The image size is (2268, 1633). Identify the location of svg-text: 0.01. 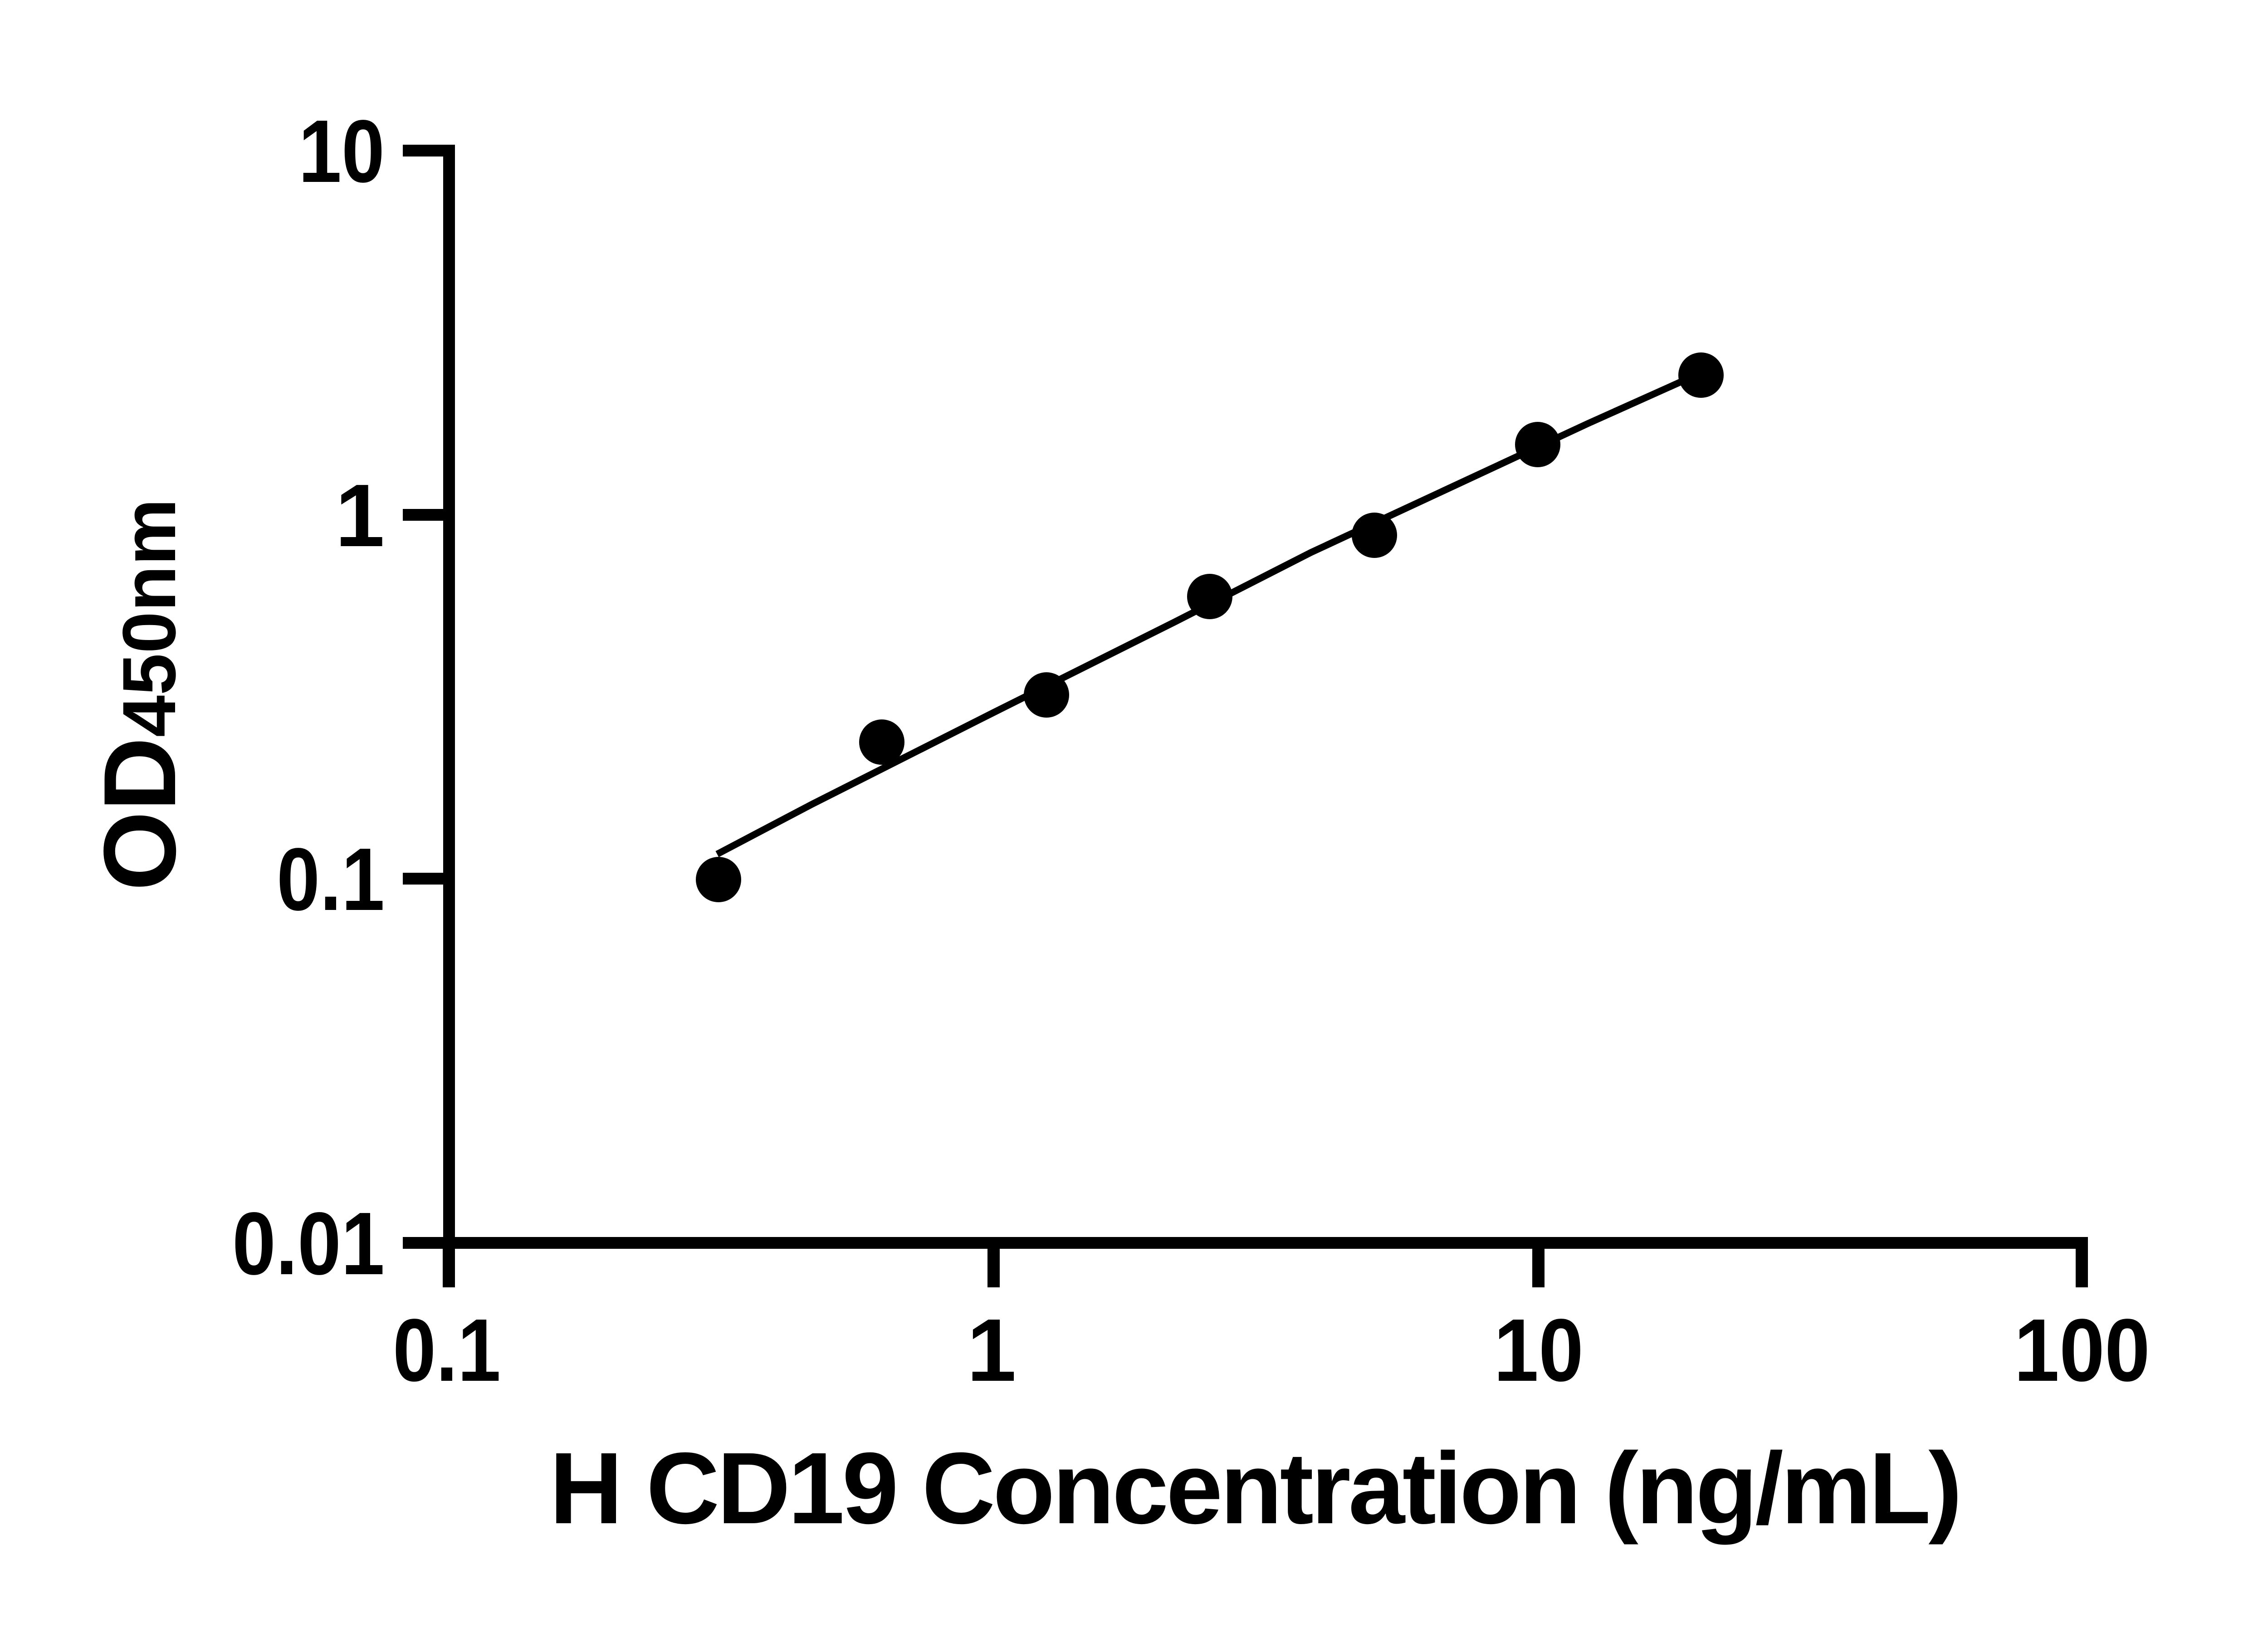
(309, 1243).